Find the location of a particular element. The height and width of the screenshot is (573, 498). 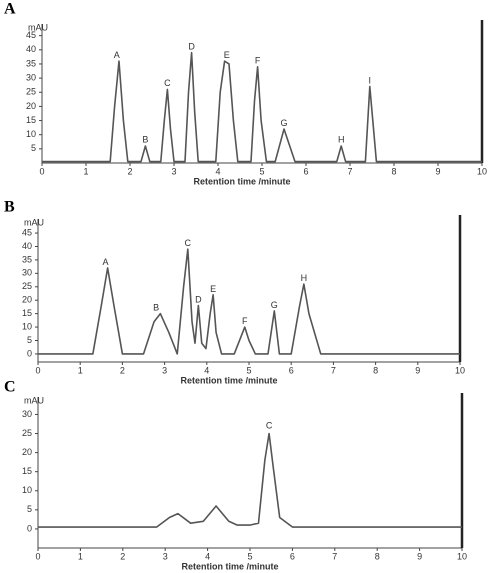

peak-label: I is located at coordinates (370, 80).